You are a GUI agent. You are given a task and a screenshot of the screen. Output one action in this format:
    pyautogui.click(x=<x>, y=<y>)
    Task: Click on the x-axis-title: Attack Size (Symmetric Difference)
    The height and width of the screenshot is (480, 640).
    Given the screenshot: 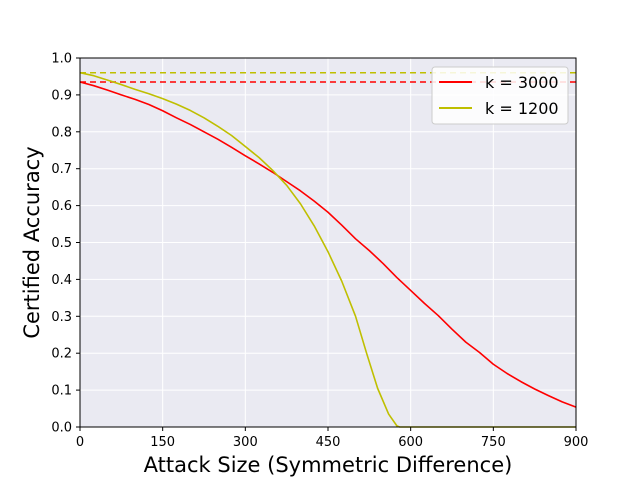 What is the action you would take?
    pyautogui.click(x=328, y=465)
    